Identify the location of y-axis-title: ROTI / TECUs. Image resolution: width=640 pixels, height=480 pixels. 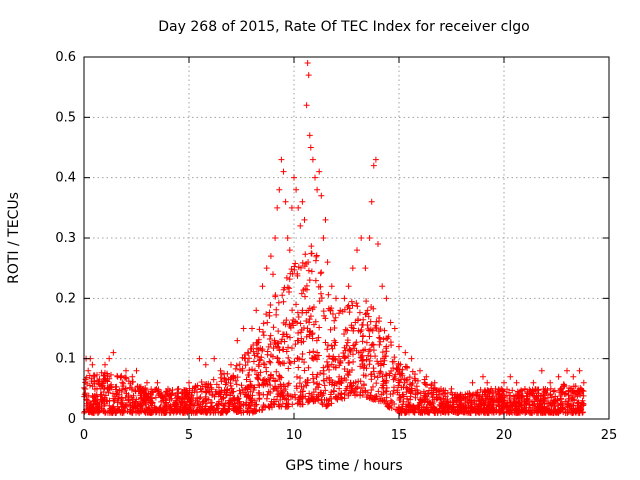
(14, 238).